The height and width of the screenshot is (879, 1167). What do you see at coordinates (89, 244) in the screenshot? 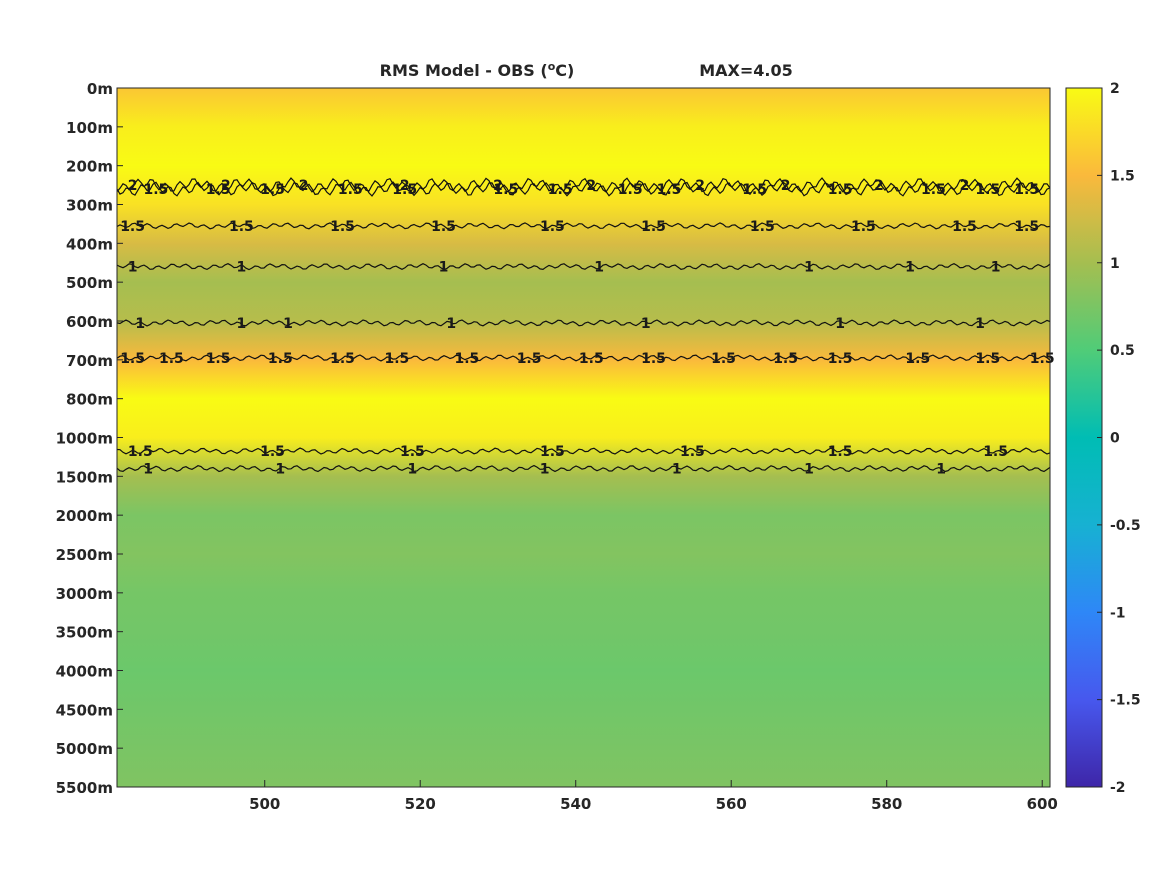
I see `y-tick-label: 400m` at bounding box center [89, 244].